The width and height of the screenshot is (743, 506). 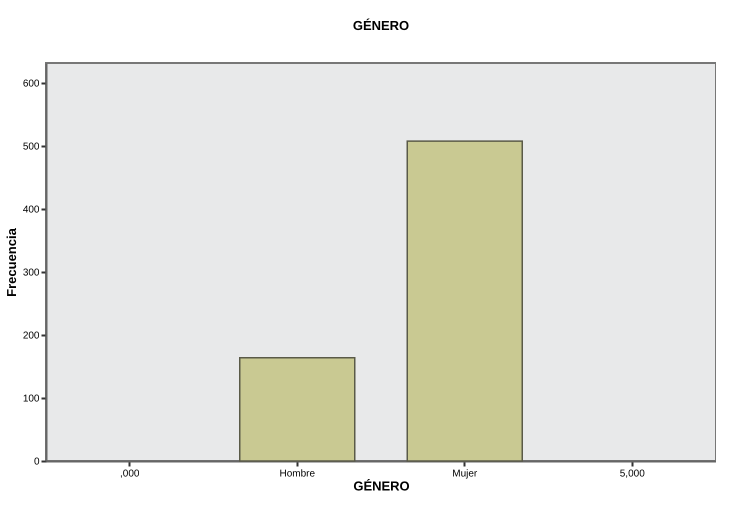 I want to click on x-tick-label: Hombre, so click(x=297, y=474).